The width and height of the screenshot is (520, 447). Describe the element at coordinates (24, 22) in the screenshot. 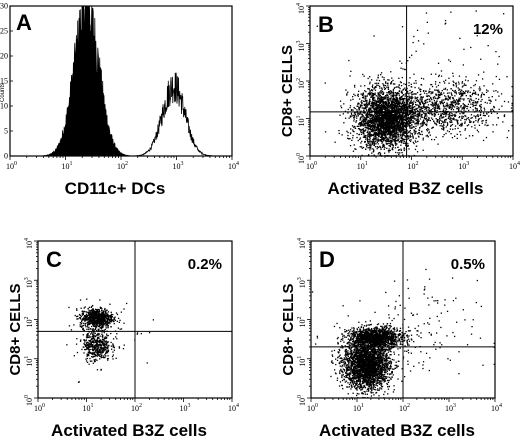

I see `panel-letter: A` at that location.